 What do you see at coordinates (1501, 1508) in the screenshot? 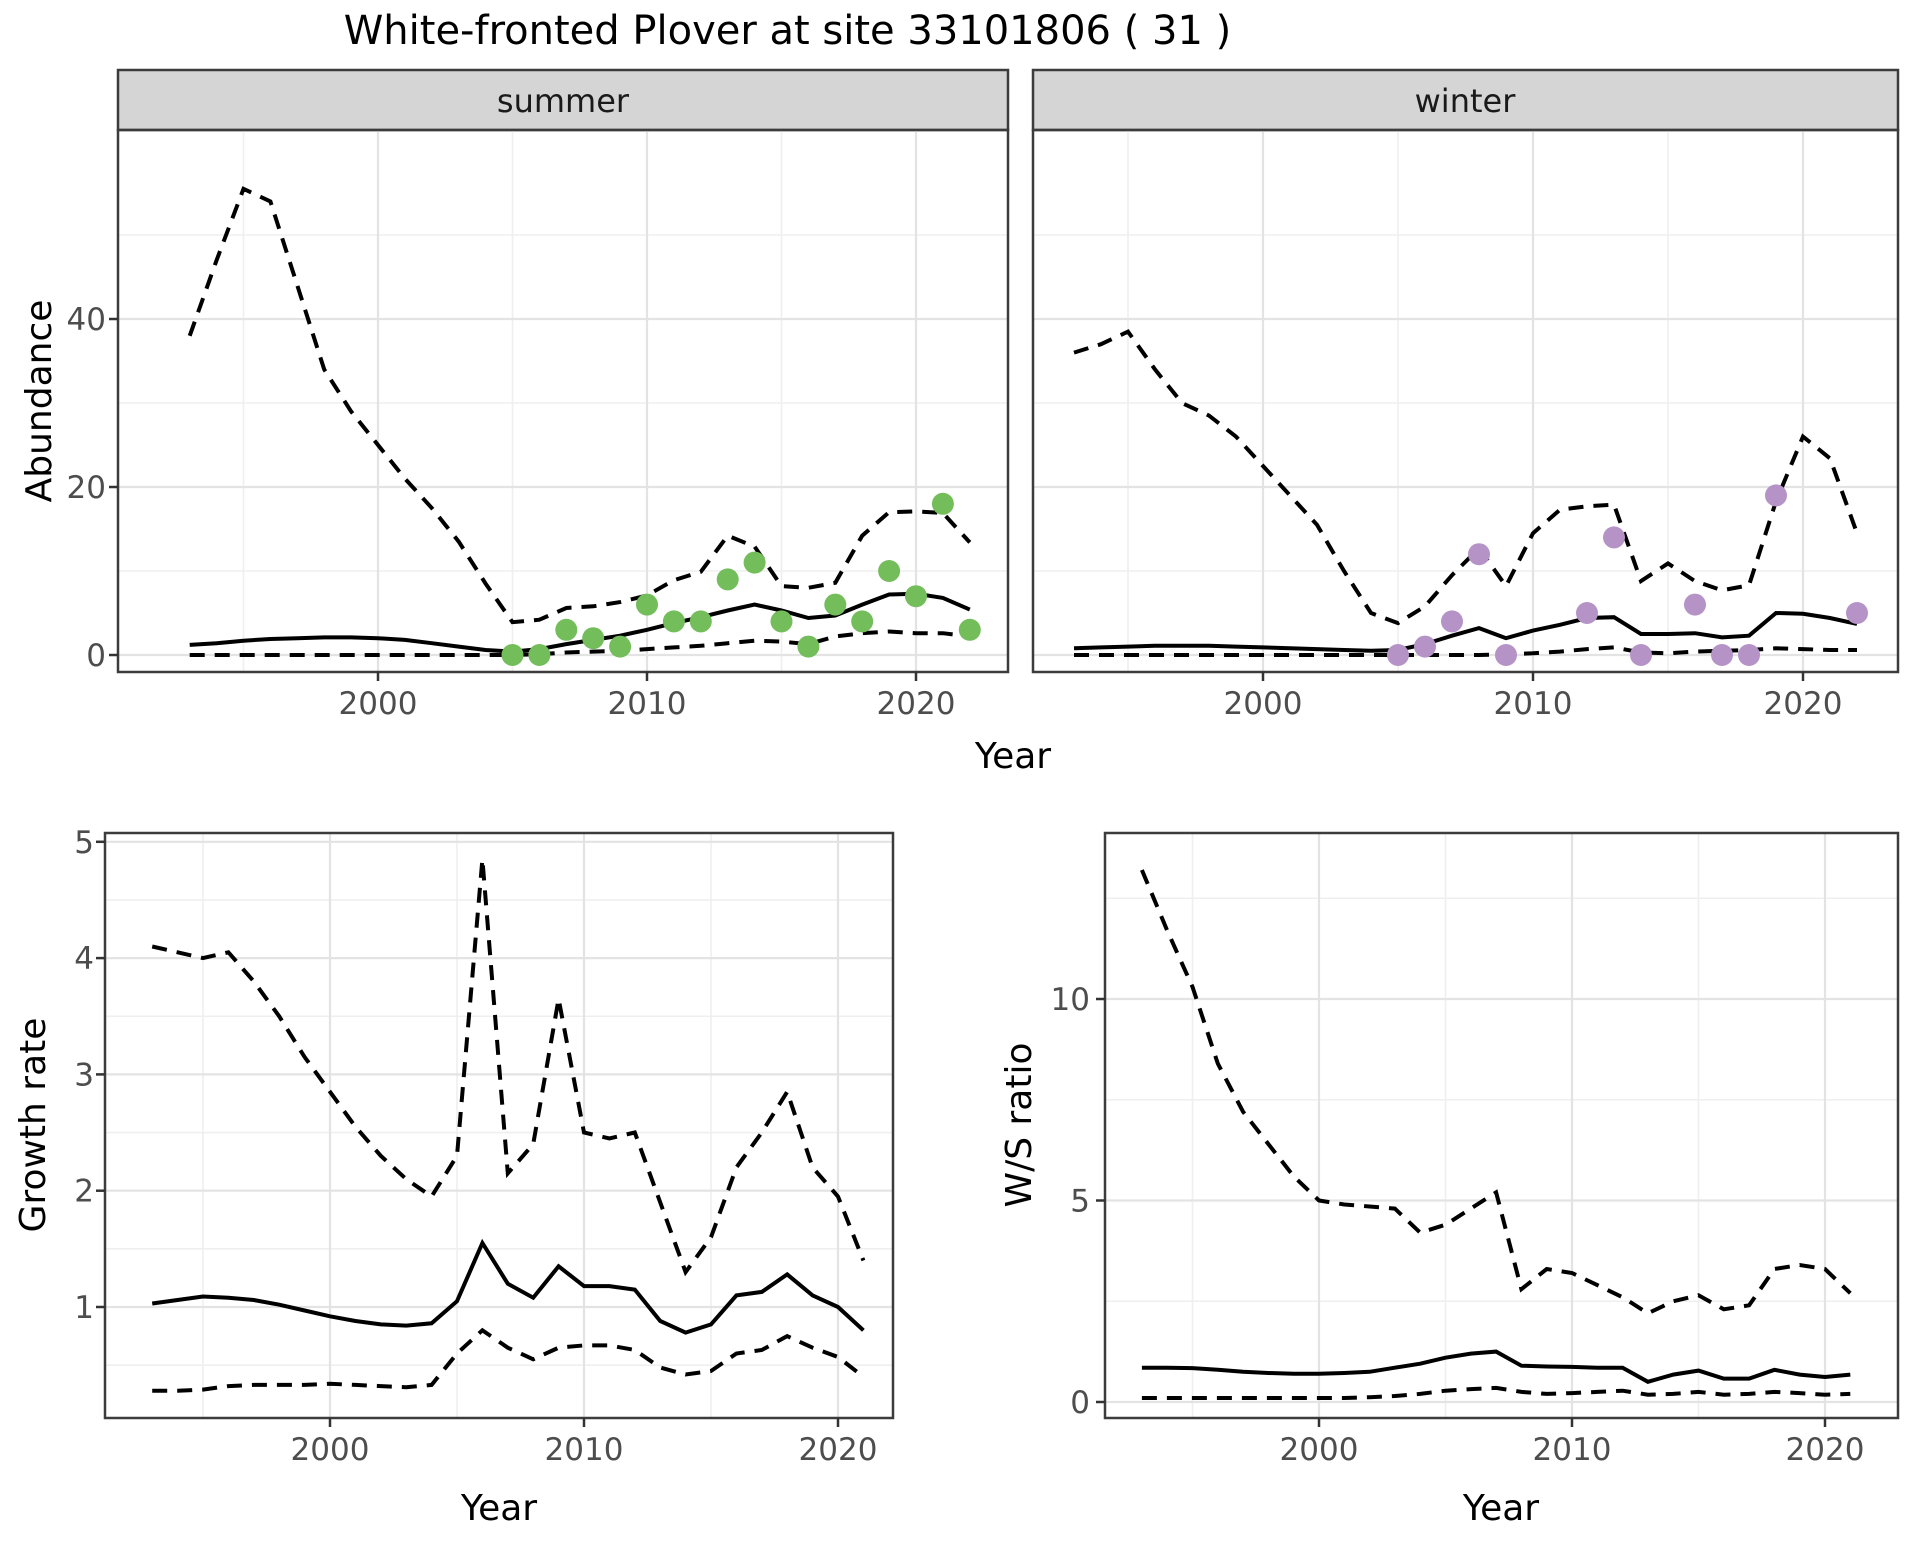
I see `ws-year-axis-label: Year` at bounding box center [1501, 1508].